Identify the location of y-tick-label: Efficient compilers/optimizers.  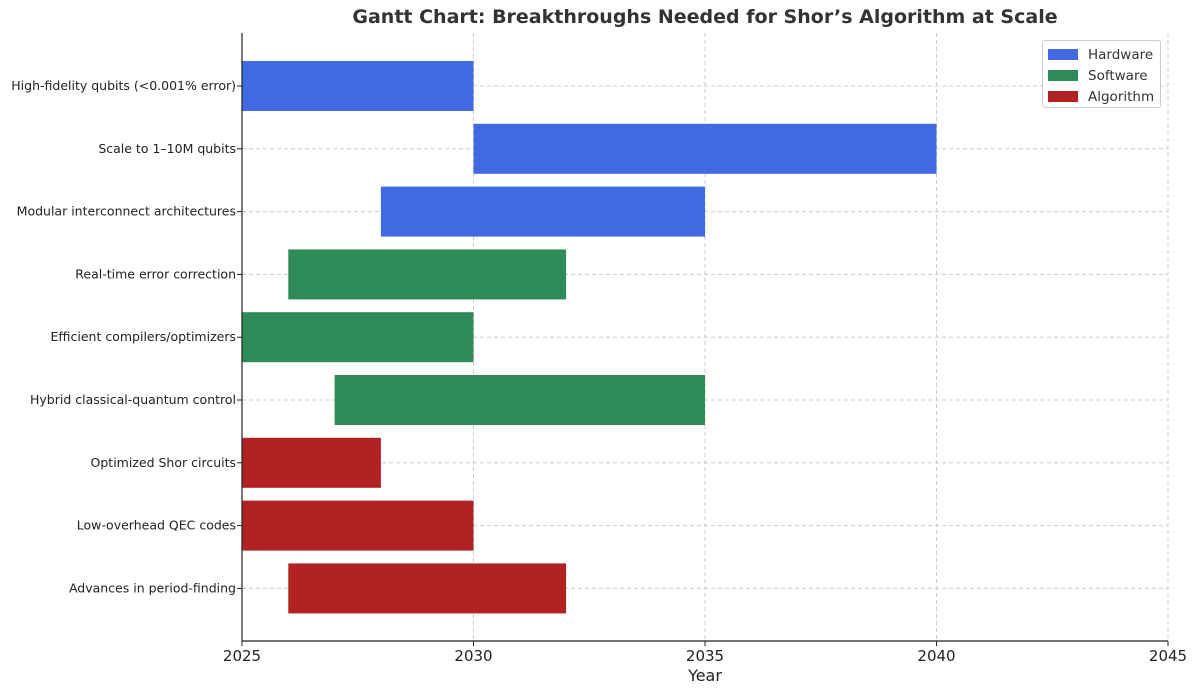
(143, 336).